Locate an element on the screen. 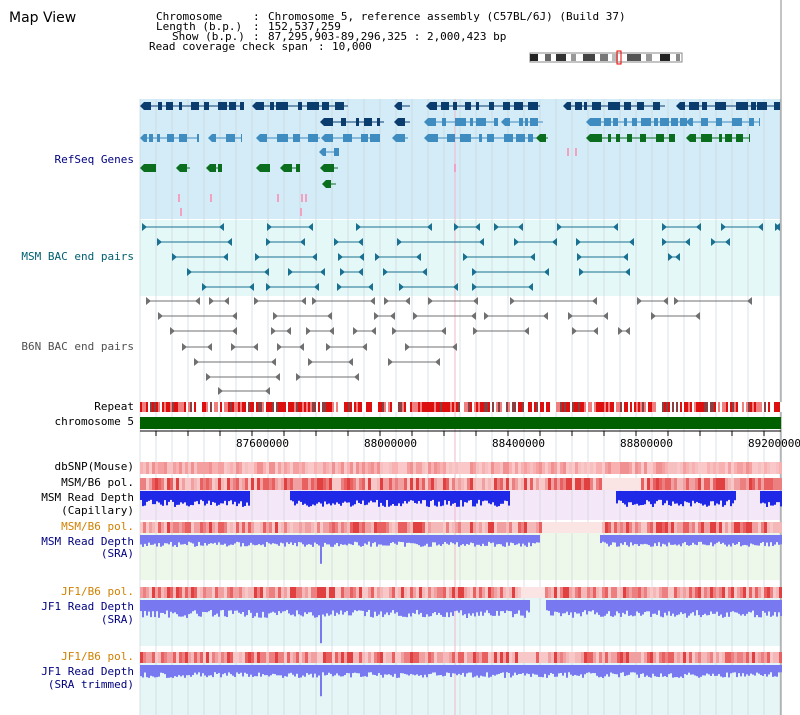  track-label-msm-read-depth-capillary: MSM Read Depth is located at coordinates (87, 497).